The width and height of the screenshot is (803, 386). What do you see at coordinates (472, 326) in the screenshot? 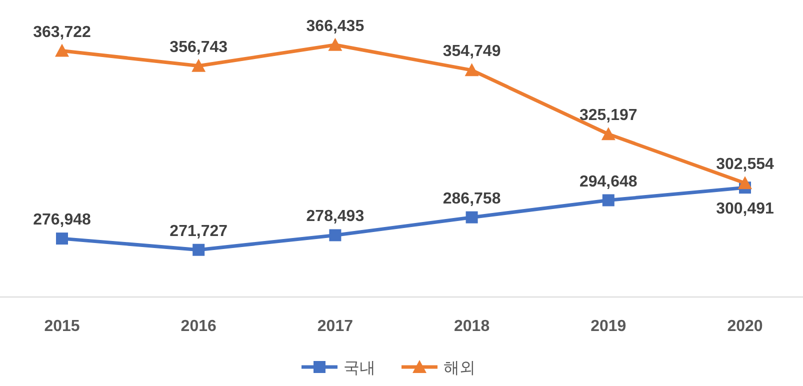
I see `x-tick-label: 2018` at bounding box center [472, 326].